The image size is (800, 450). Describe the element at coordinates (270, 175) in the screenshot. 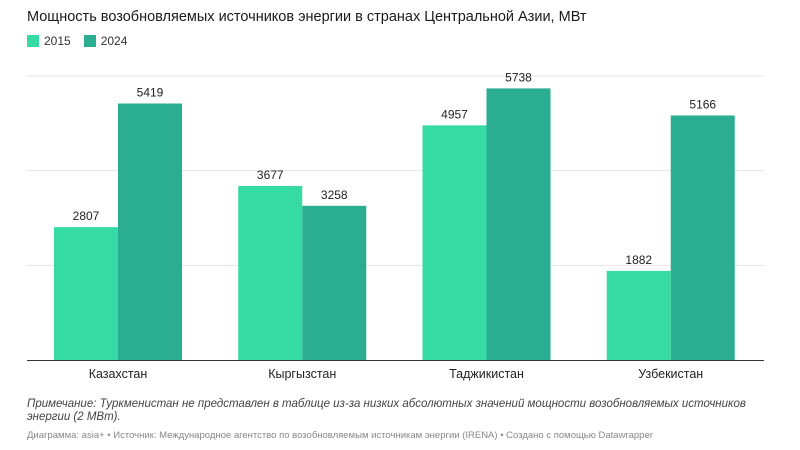

I see `data-label: 3677` at that location.